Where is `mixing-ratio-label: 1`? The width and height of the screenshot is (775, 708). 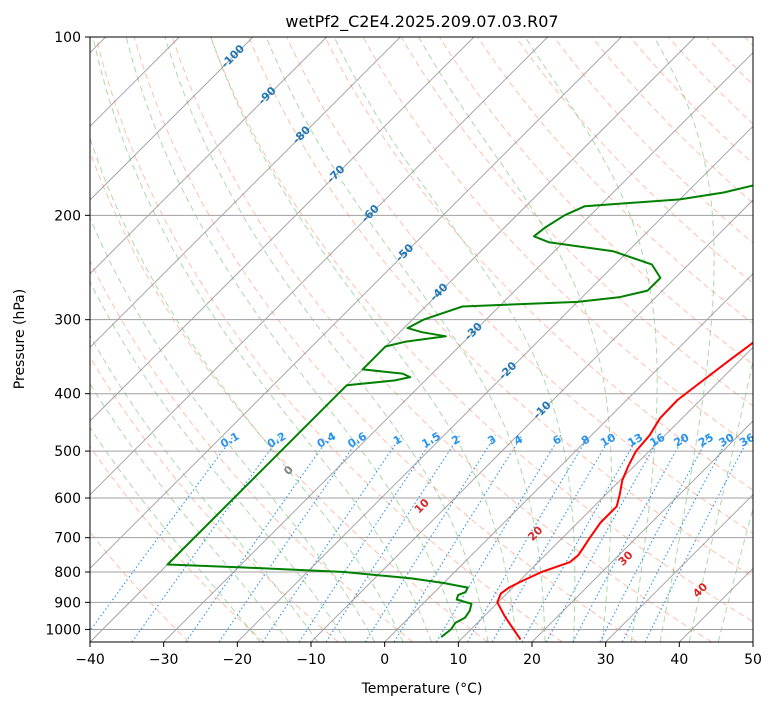
mixing-ratio-label: 1 is located at coordinates (397, 440).